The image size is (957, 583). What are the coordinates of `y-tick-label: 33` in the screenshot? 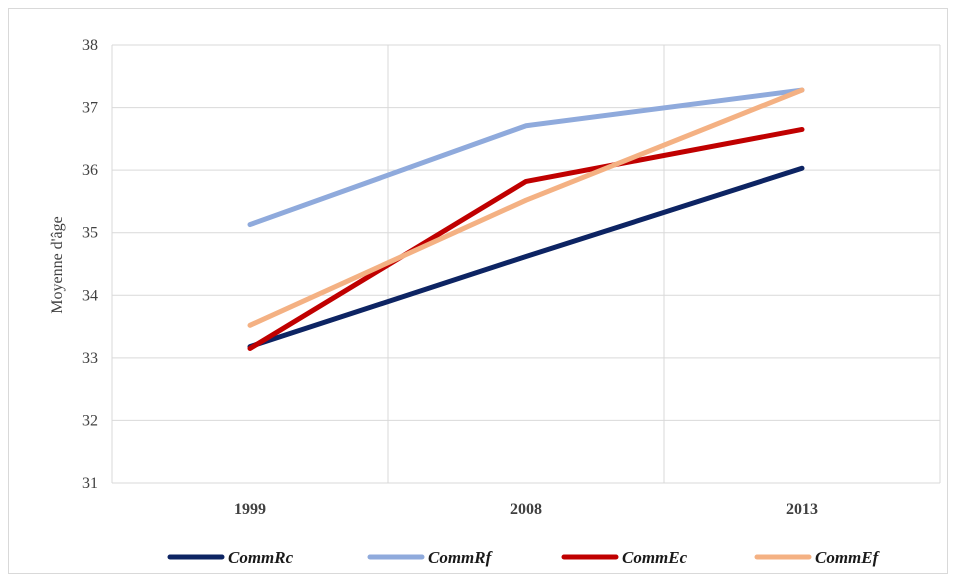 It's located at (90, 358).